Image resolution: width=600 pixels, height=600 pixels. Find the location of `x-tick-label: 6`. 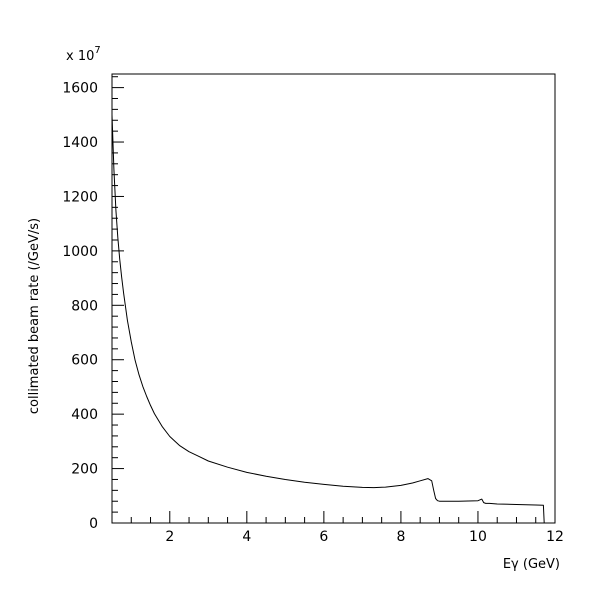

x-tick-label: 6 is located at coordinates (323, 537).